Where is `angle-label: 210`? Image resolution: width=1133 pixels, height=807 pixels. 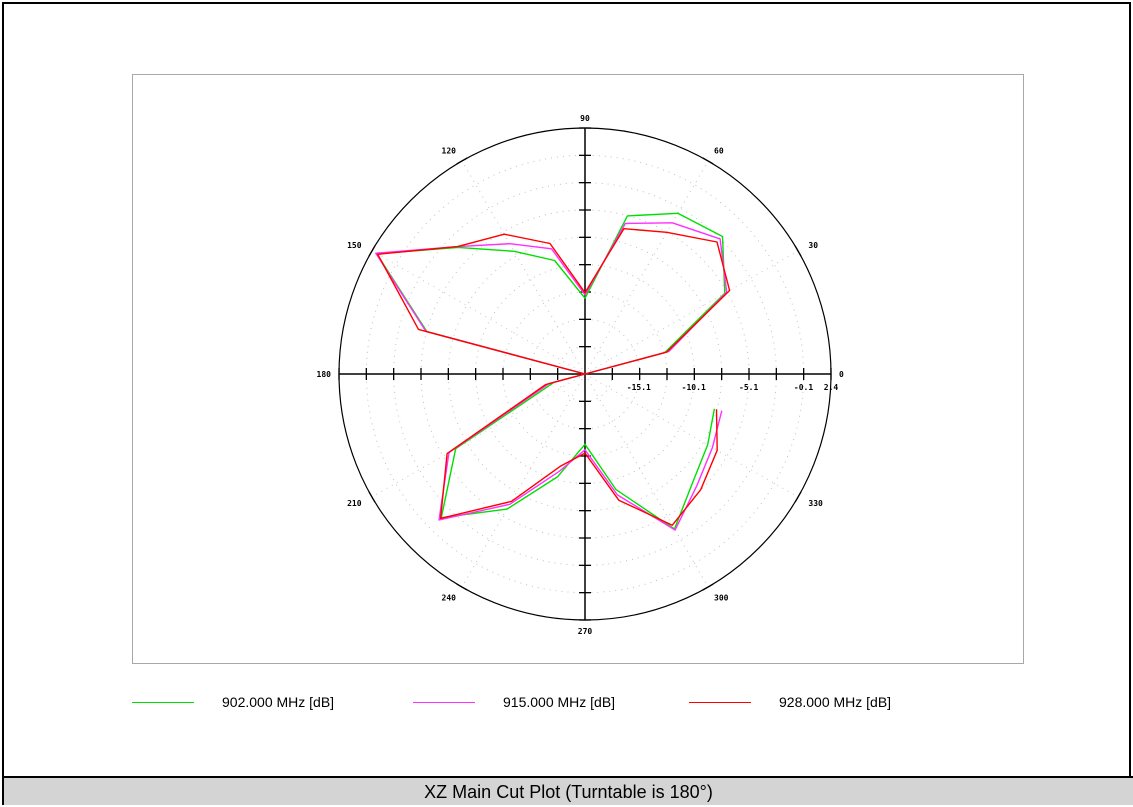
angle-label: 210 is located at coordinates (354, 503).